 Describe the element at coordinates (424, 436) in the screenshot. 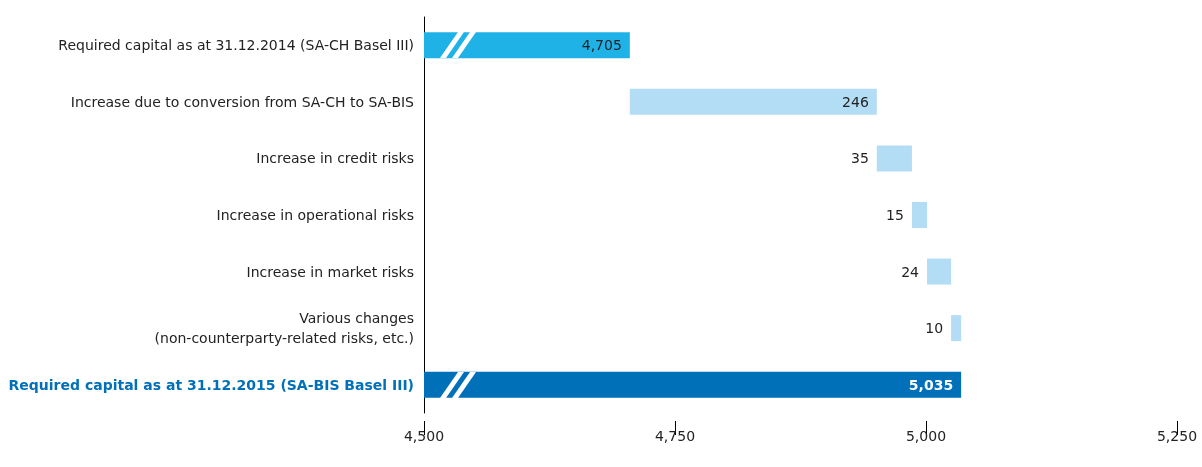

I see `x-tick-label: 4,500` at that location.